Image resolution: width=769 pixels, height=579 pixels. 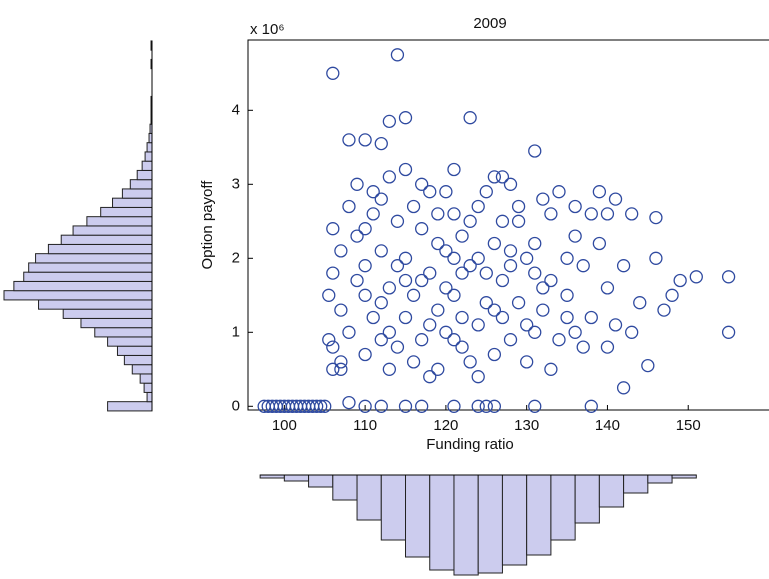 What do you see at coordinates (236, 405) in the screenshot?
I see `y-tick-label: 0` at bounding box center [236, 405].